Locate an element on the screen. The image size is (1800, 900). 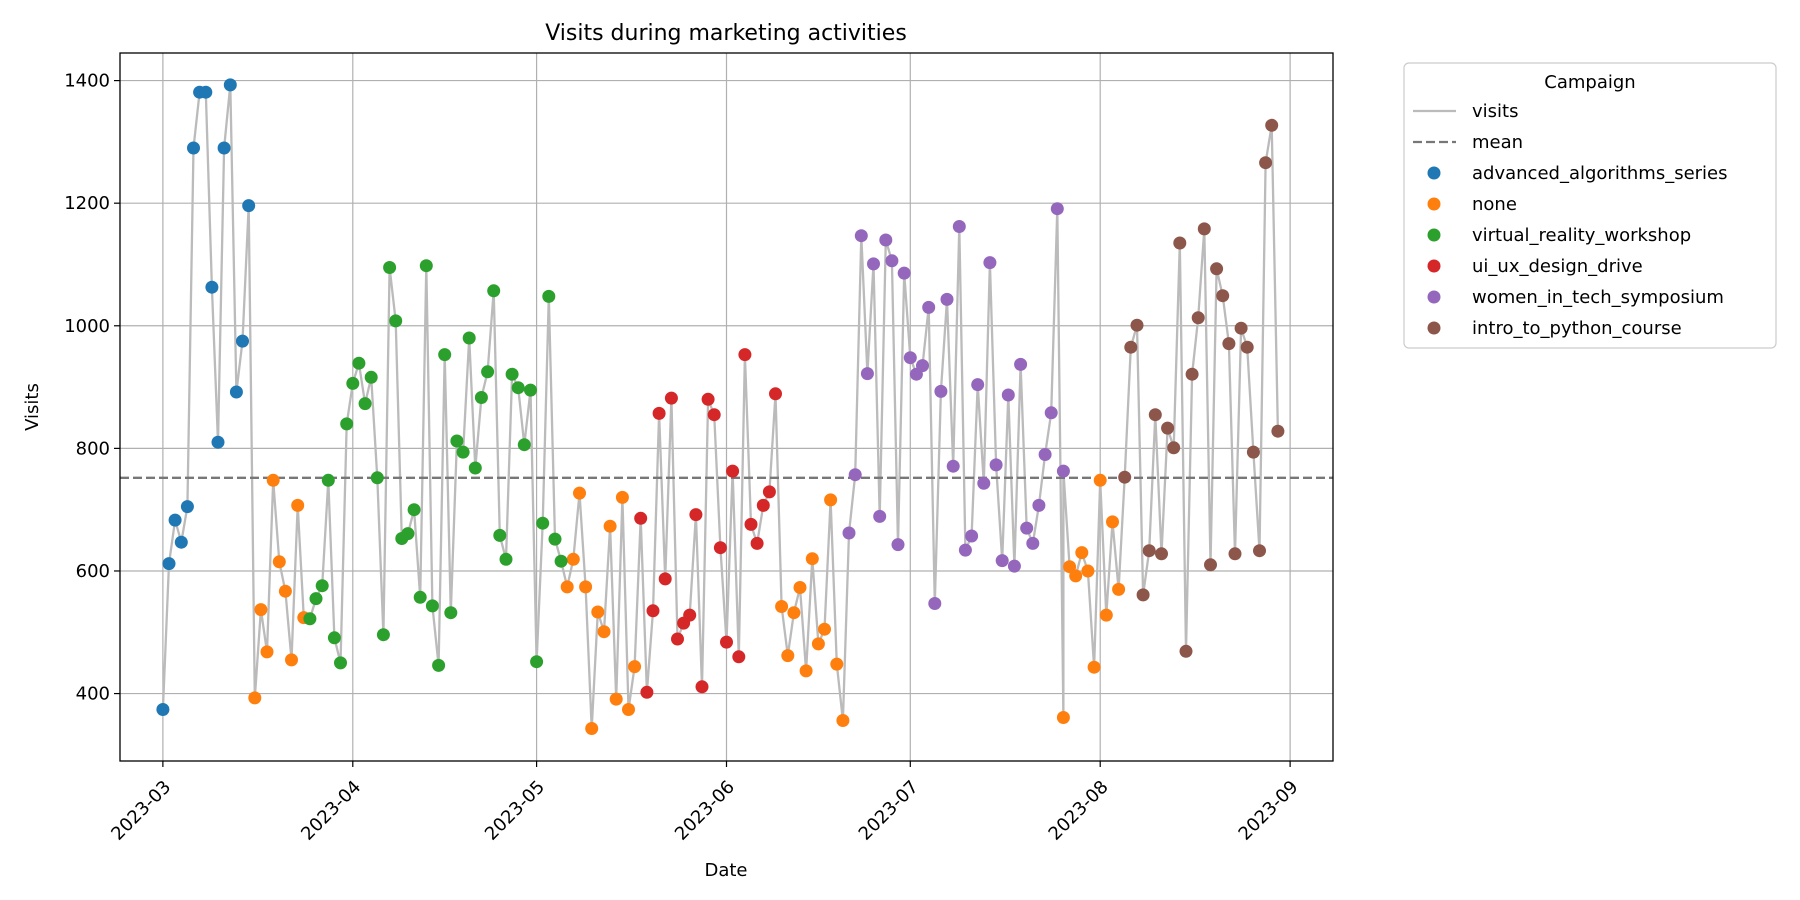
y-tick-label: 400 is located at coordinates (93, 694).